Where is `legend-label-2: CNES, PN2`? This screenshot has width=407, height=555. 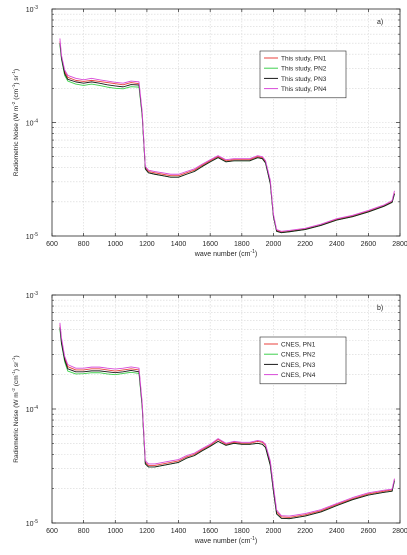 legend-label-2: CNES, PN2 is located at coordinates (298, 355).